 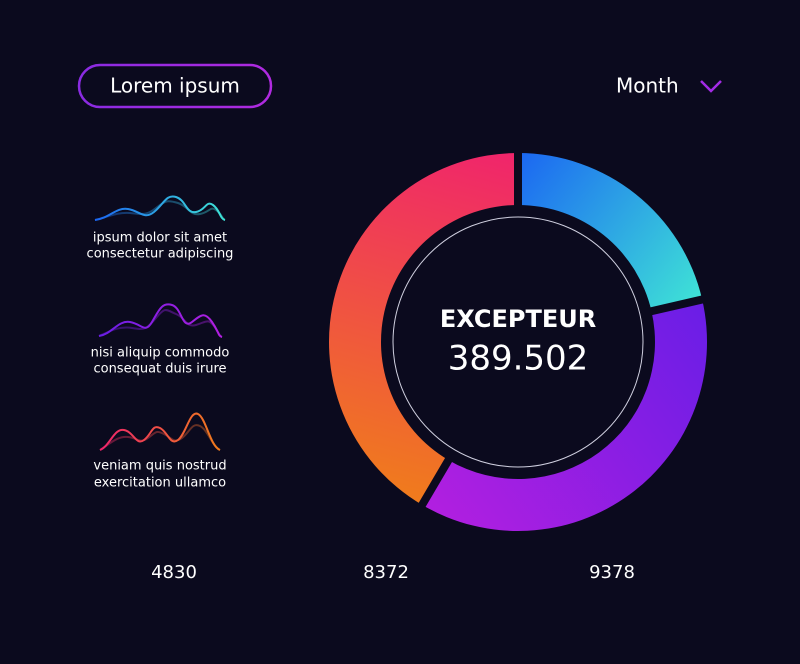 I want to click on item-text: nisi aliquip commodo, so click(x=160, y=353).